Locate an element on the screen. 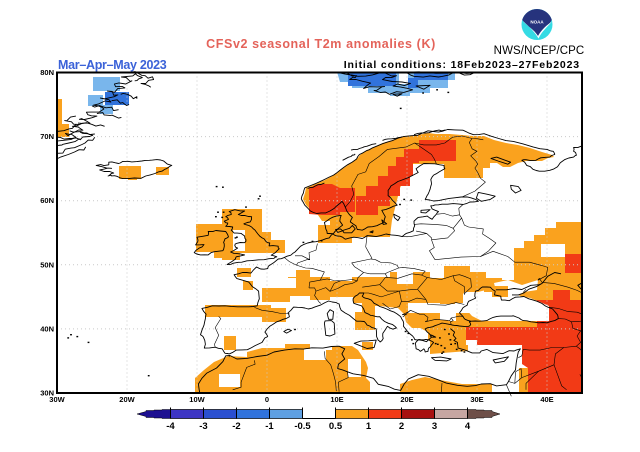  svg-text: 30W is located at coordinates (57, 399).